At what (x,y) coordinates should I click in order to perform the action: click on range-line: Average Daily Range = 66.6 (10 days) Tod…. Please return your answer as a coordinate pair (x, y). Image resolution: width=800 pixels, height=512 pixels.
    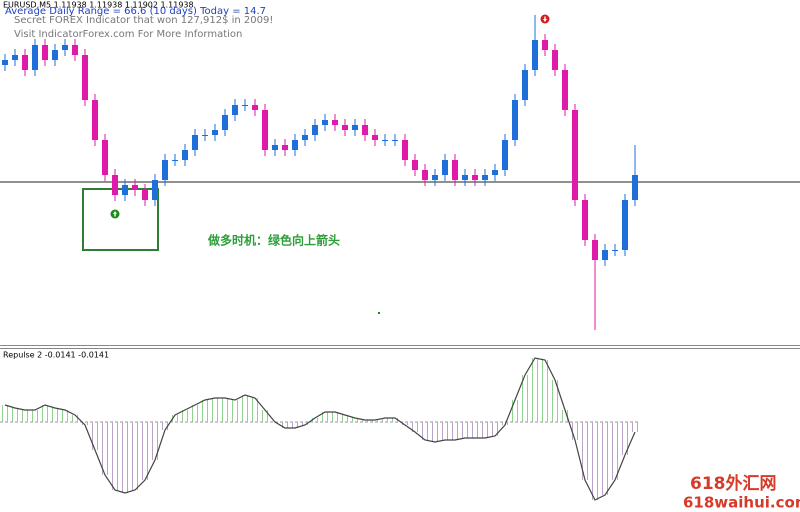
    Looking at the image, I should click on (135, 11).